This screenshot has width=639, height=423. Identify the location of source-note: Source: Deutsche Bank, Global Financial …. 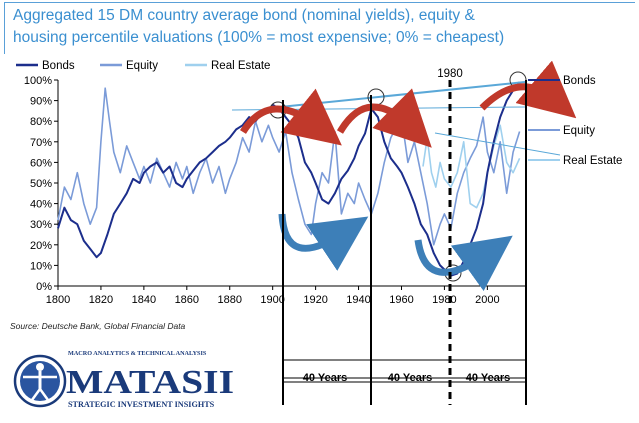
(98, 326).